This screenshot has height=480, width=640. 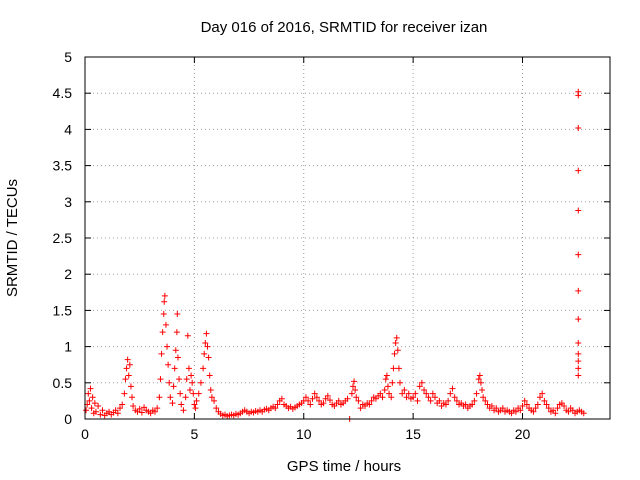 I want to click on x-tick-label: 10, so click(x=304, y=434).